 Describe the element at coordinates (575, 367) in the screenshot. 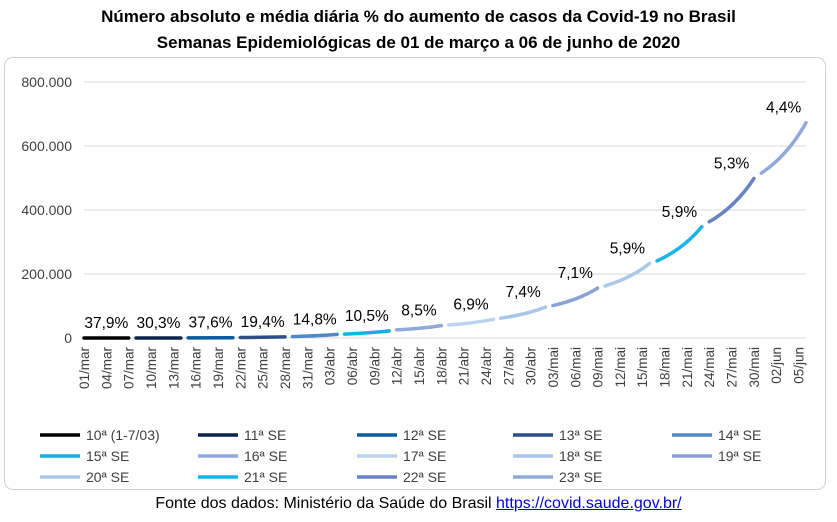

I see `x-tick-label: 06/mai` at that location.